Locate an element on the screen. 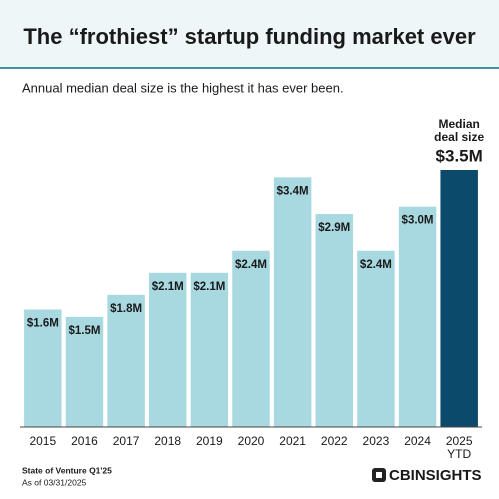  x-tick-label: 2025 YTD is located at coordinates (459, 447).